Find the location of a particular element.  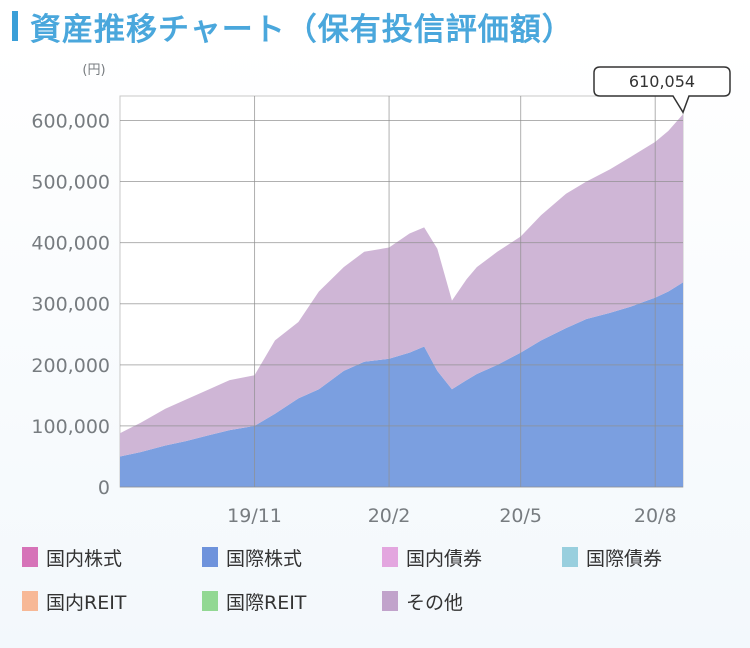

chart-header: 資産推移チャート（保有投信評価額） is located at coordinates (293, 27).